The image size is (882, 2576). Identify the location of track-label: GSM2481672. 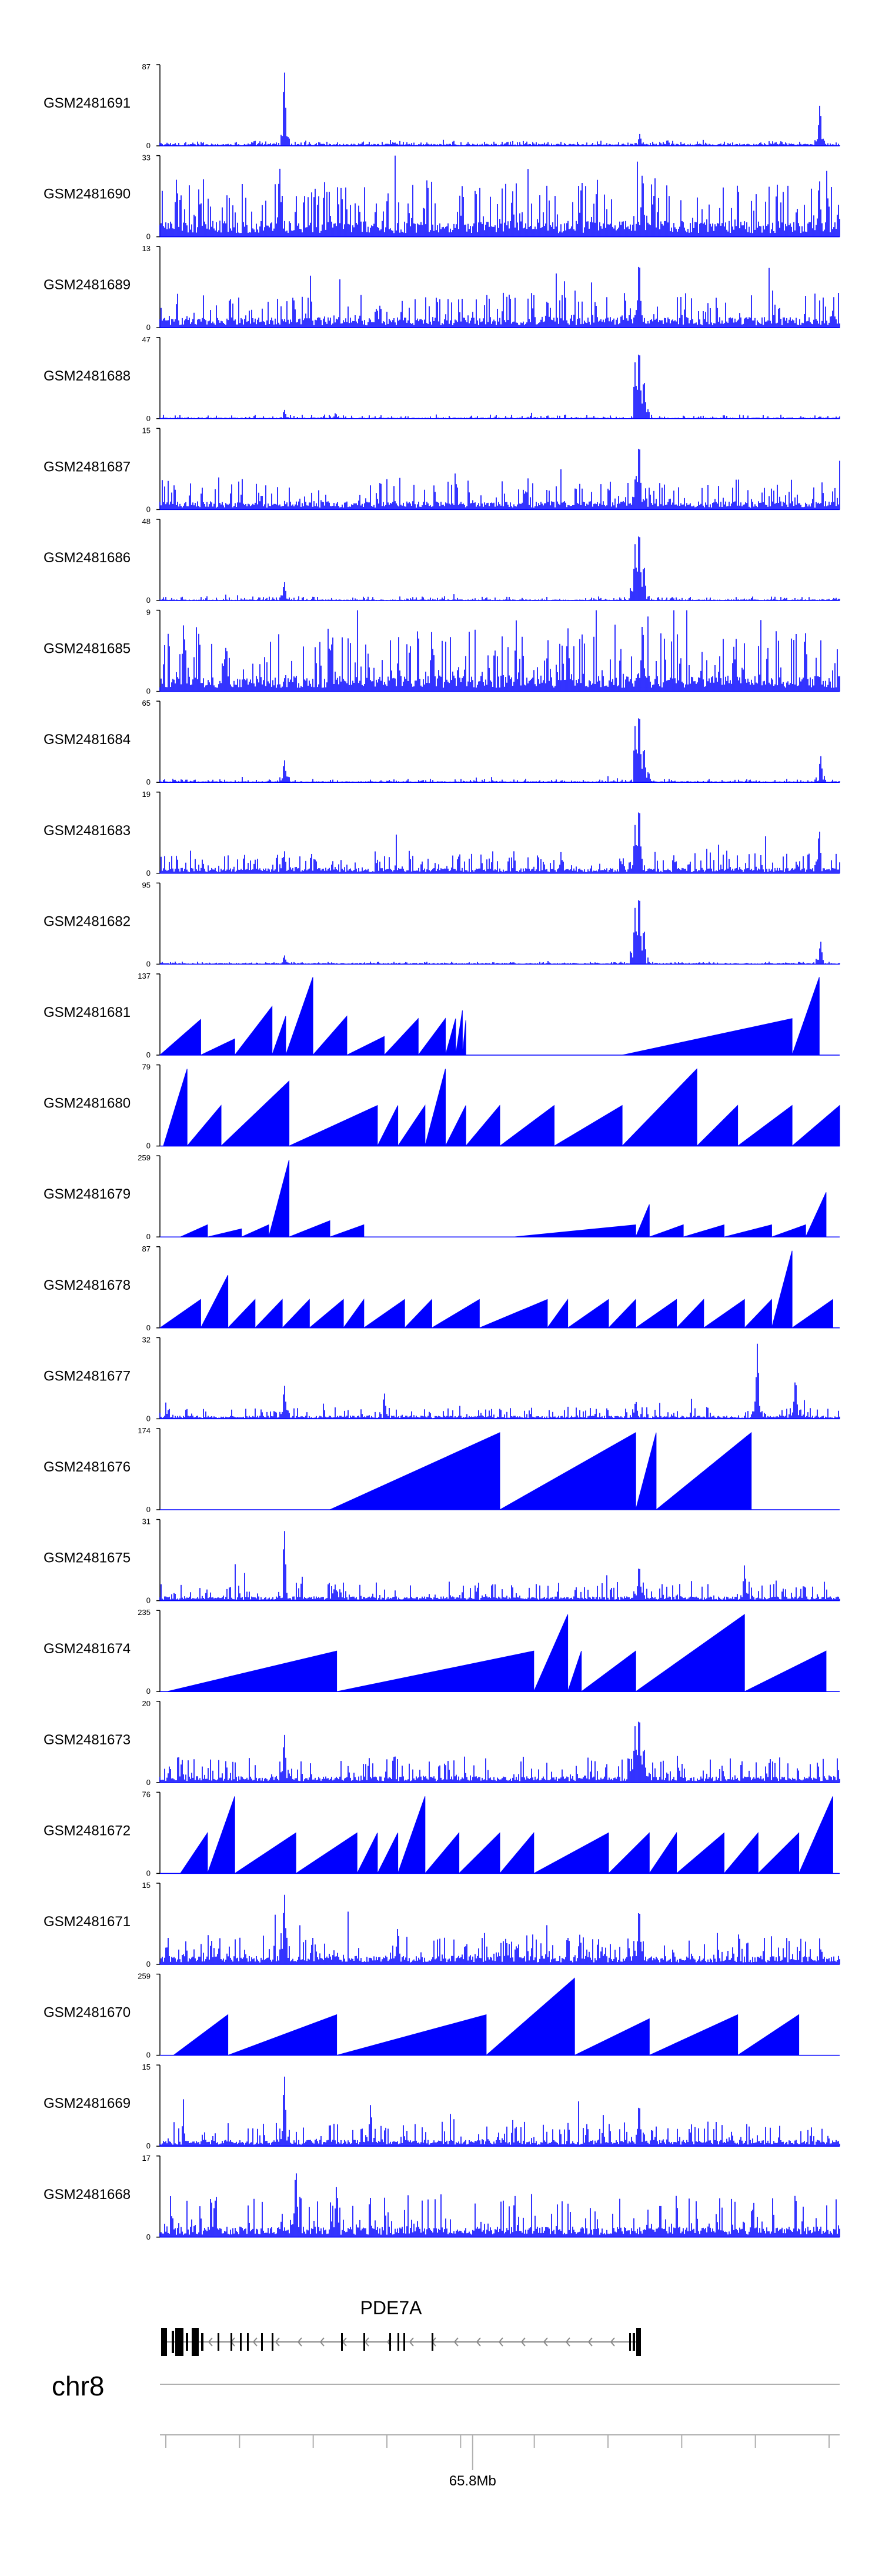
(87, 1830).